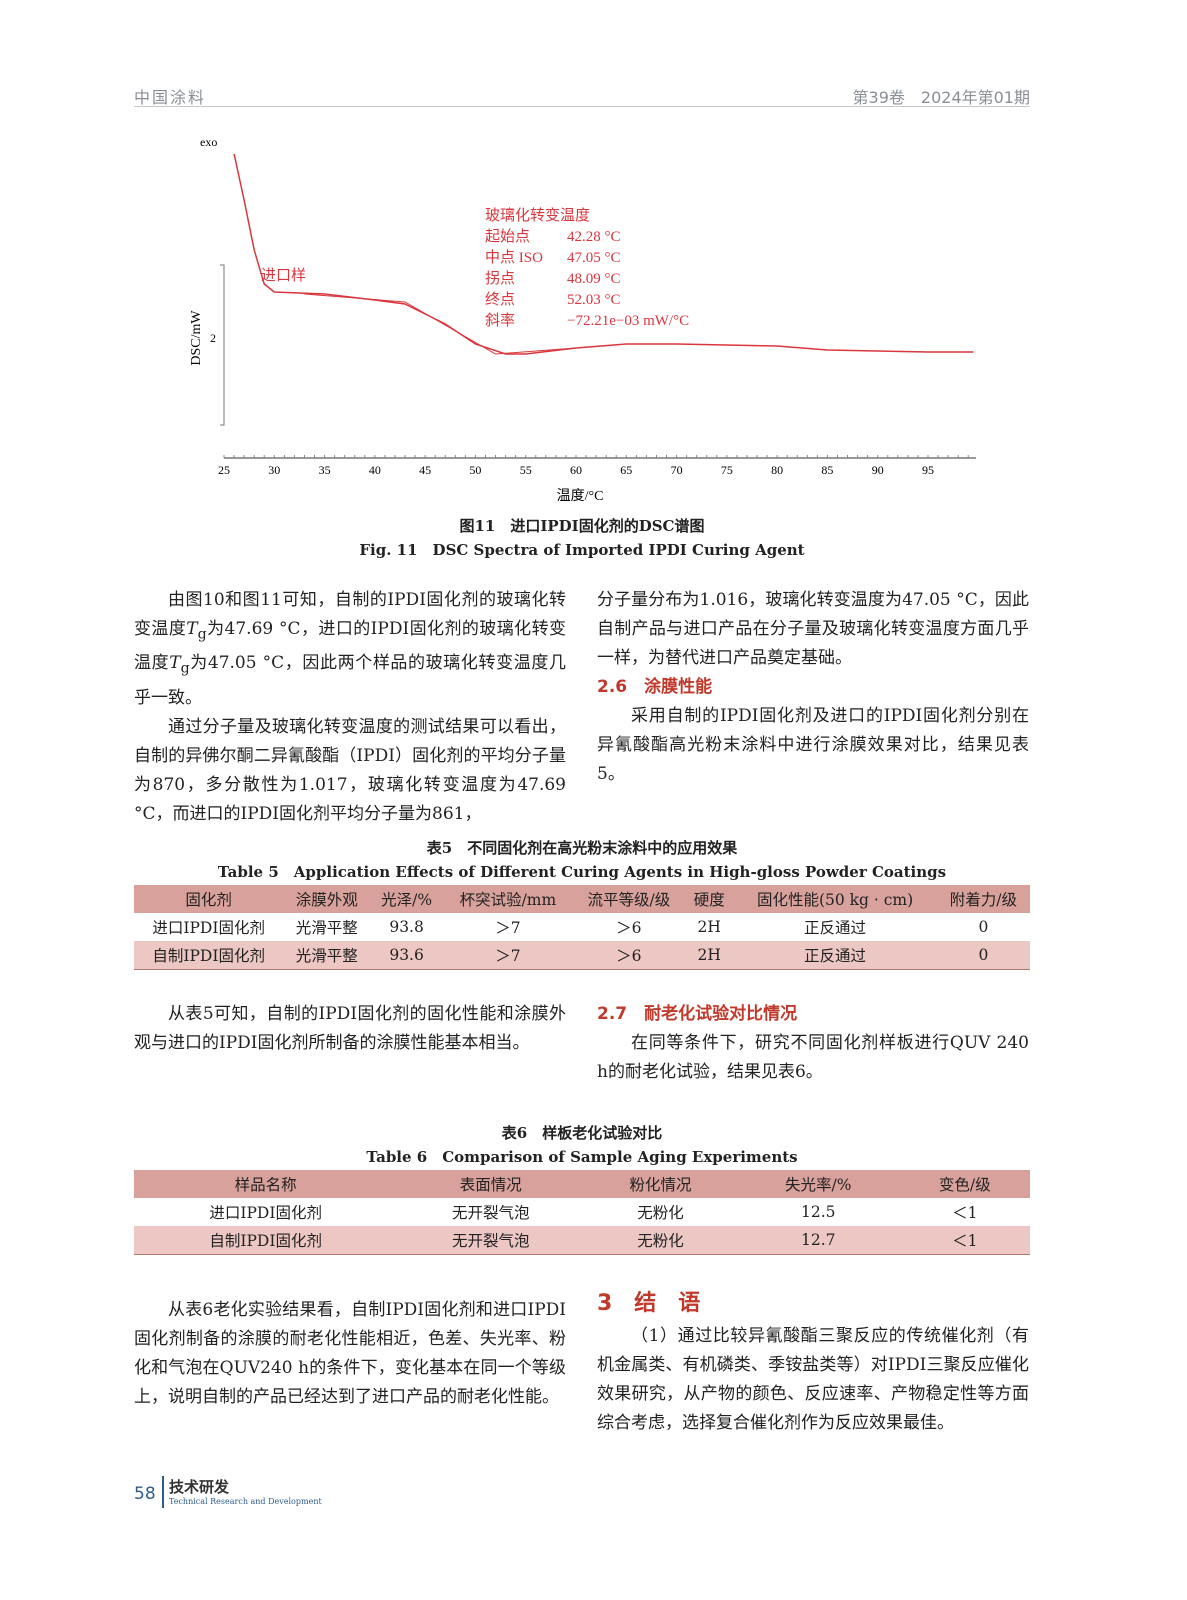  I want to click on column-header: 涂膜外观, so click(326, 900).